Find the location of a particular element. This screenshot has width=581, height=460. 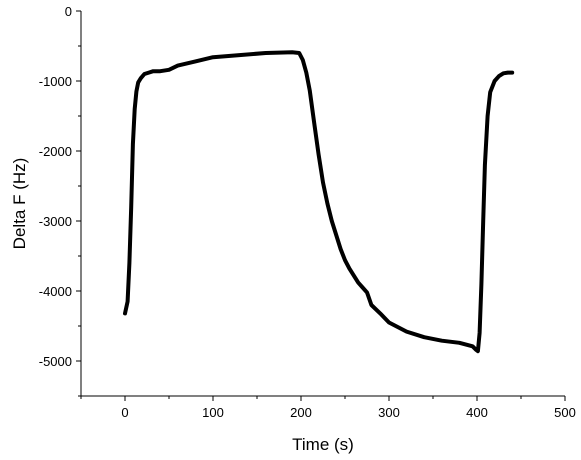

x-axis-title: Time (s) is located at coordinates (323, 444).